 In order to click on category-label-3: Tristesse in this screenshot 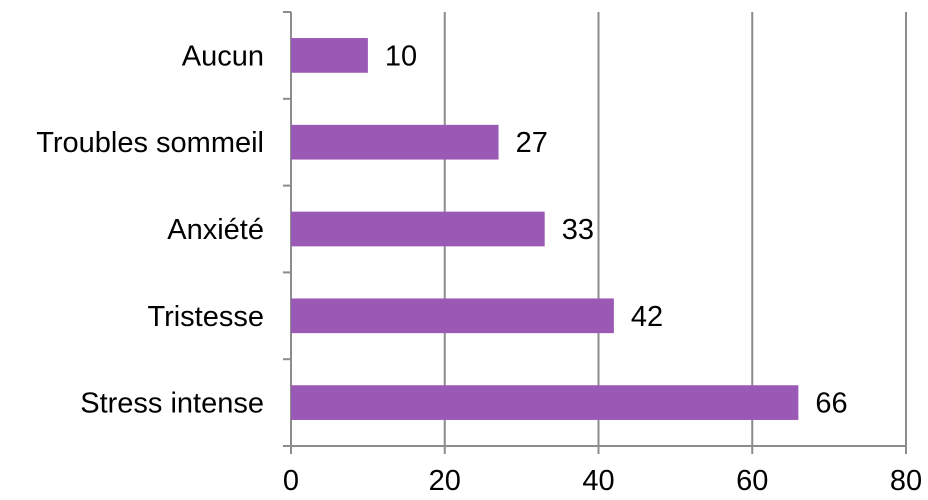, I will do `click(205, 317)`.